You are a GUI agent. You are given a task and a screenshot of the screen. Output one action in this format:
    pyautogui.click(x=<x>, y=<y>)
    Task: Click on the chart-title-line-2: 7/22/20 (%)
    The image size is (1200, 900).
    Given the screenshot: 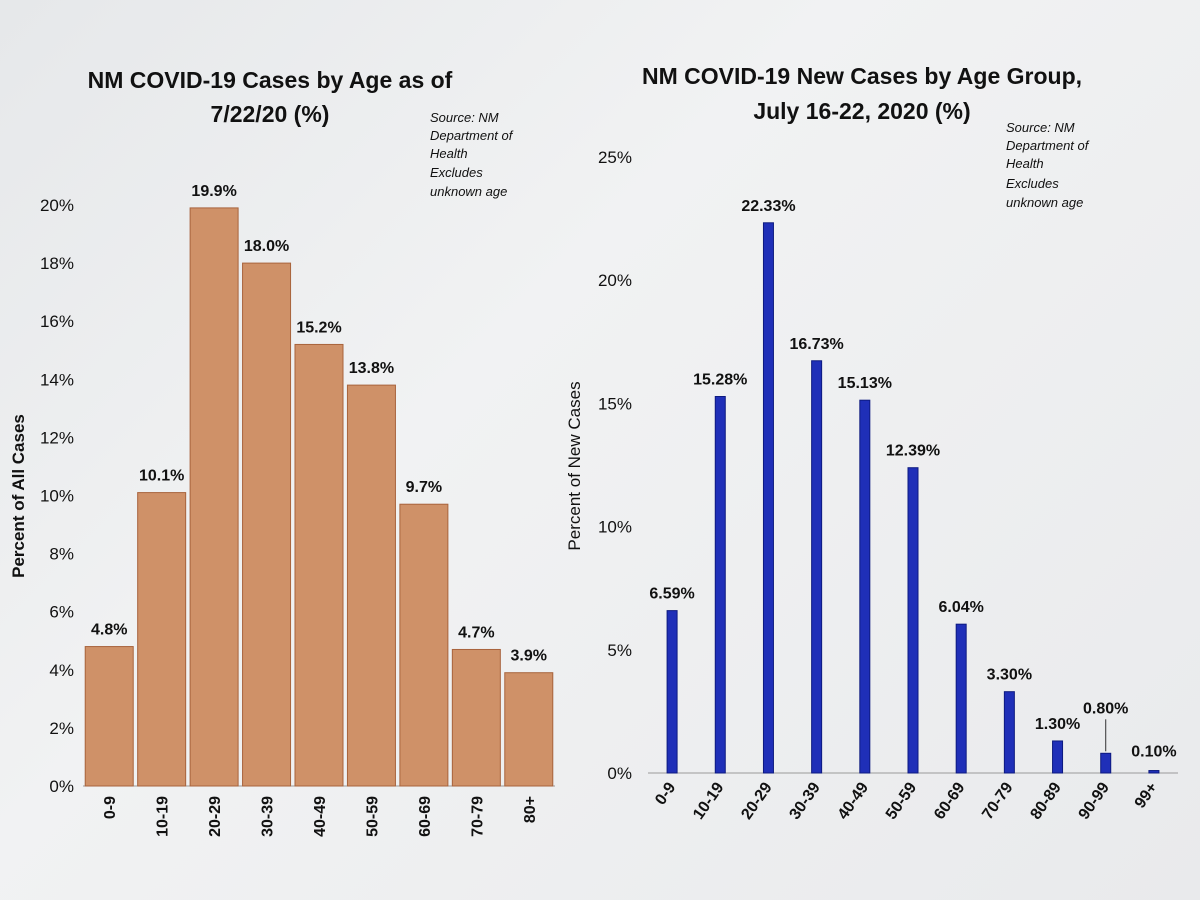 What is the action you would take?
    pyautogui.click(x=270, y=114)
    